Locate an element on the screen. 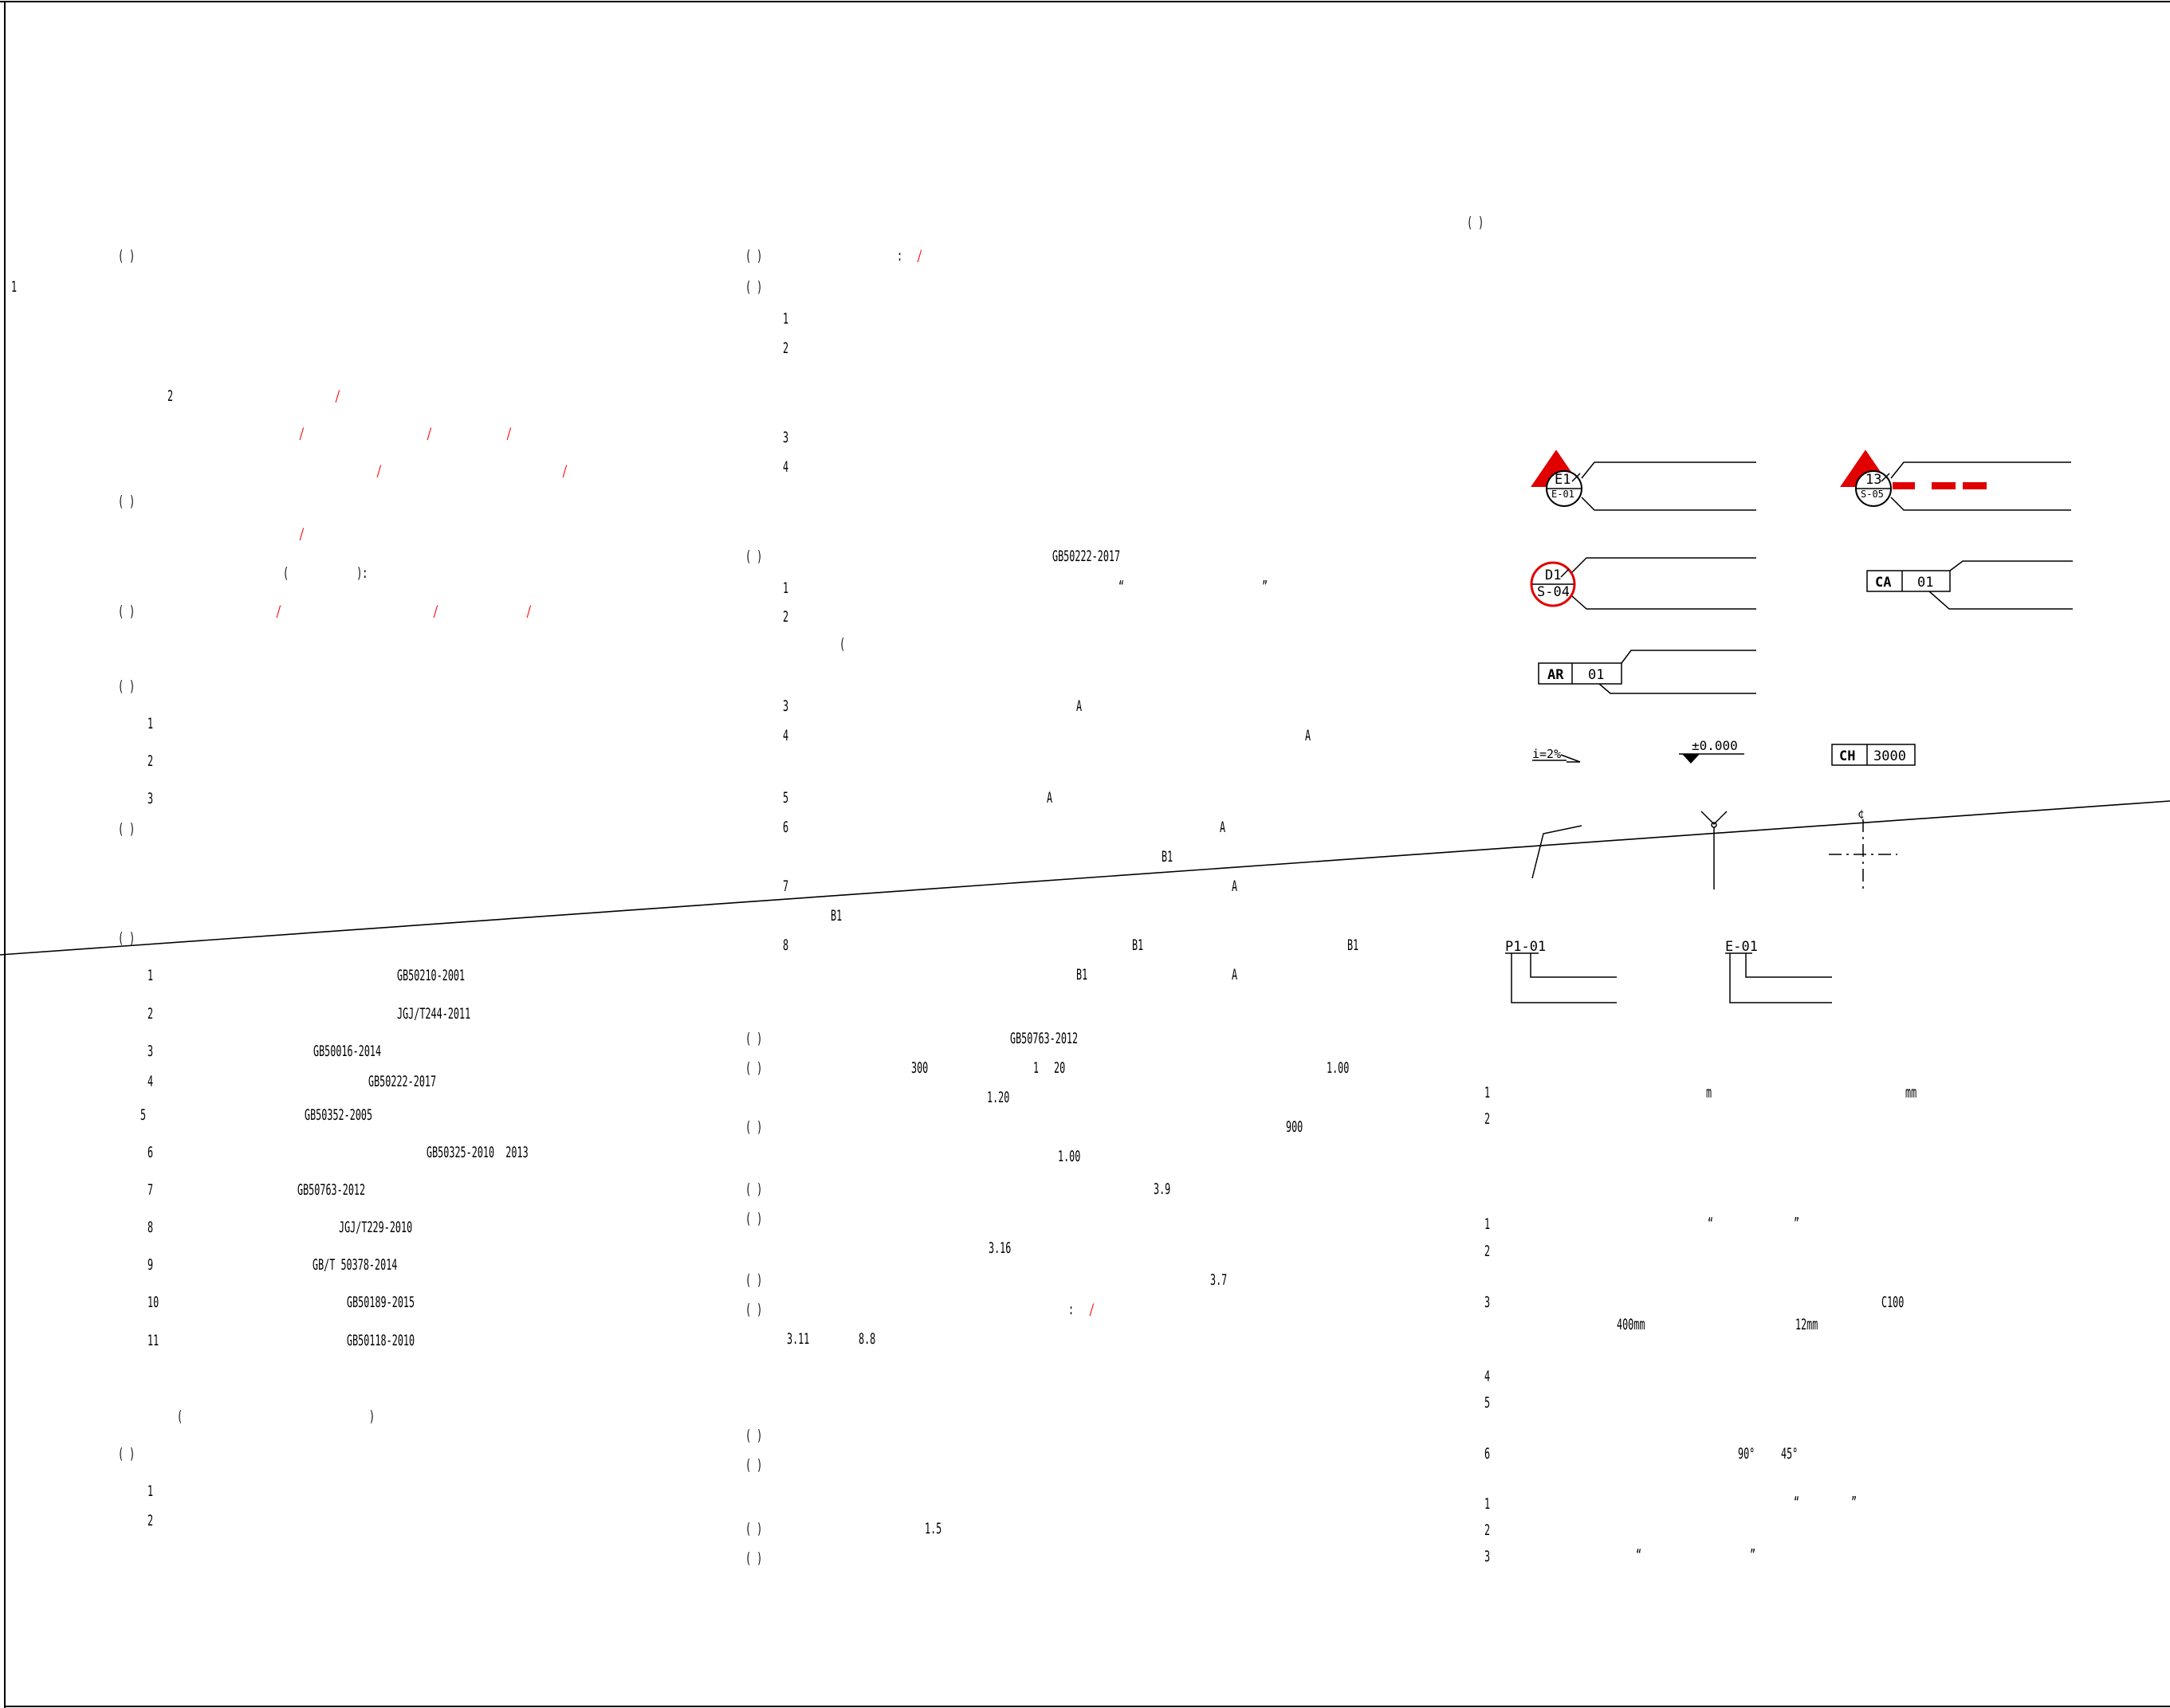 The height and width of the screenshot is (1708, 2170). value-label: 45° is located at coordinates (1790, 1454).